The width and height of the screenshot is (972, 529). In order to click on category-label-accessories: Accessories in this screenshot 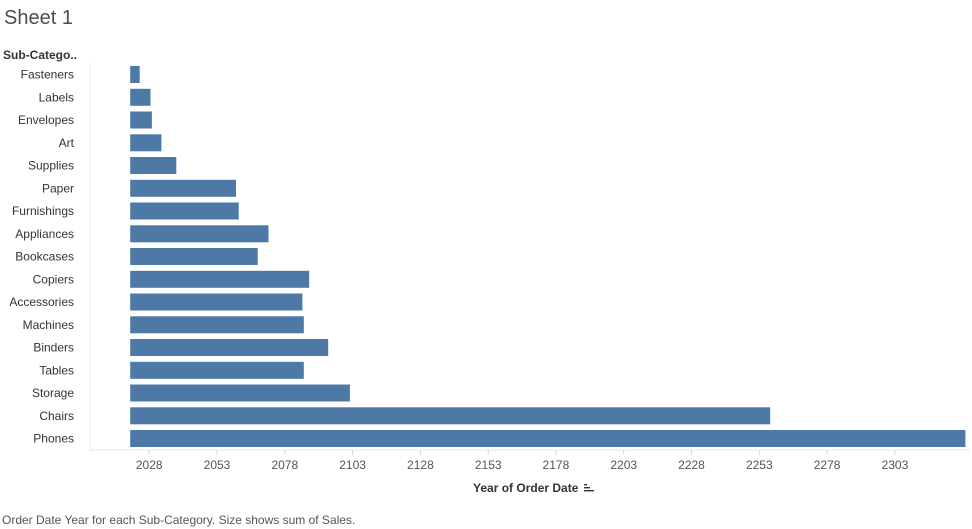, I will do `click(41, 302)`.